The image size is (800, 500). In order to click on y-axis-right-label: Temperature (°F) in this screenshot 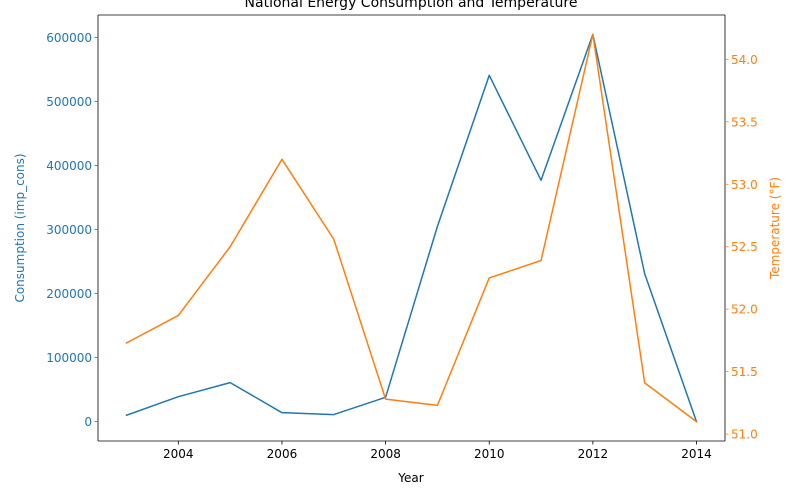, I will do `click(775, 228)`.